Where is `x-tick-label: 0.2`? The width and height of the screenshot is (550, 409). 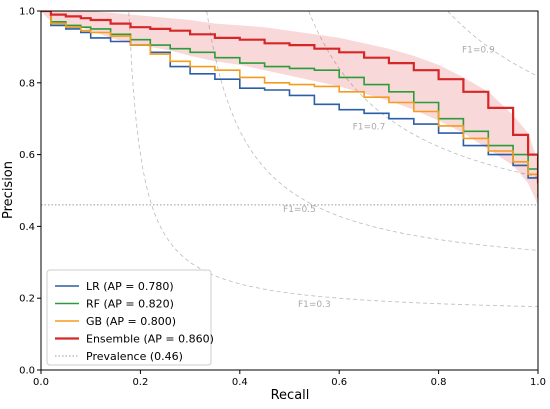
x-tick-label: 0.2 is located at coordinates (140, 382).